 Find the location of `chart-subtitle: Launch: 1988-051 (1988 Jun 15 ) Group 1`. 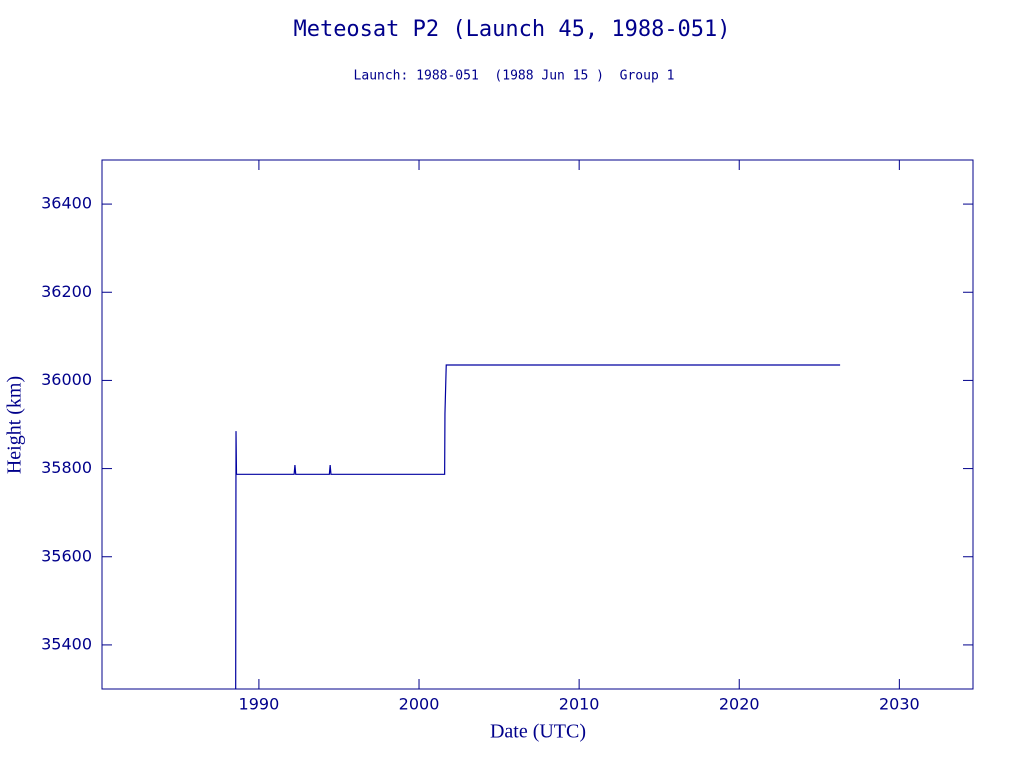

chart-subtitle: Launch: 1988-051 (1988 Jun 15 ) Group 1 is located at coordinates (514, 76).